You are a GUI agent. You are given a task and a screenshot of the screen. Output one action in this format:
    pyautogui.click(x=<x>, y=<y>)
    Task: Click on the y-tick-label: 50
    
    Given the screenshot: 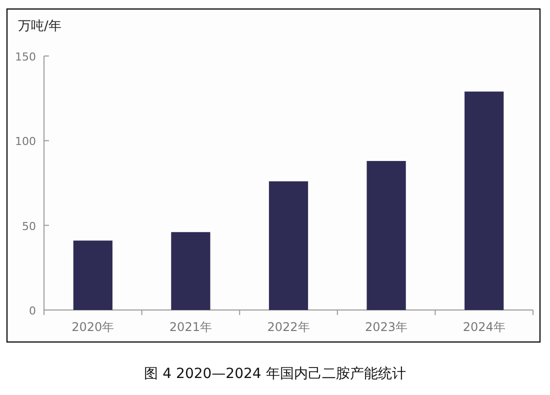 What is the action you would take?
    pyautogui.click(x=29, y=226)
    